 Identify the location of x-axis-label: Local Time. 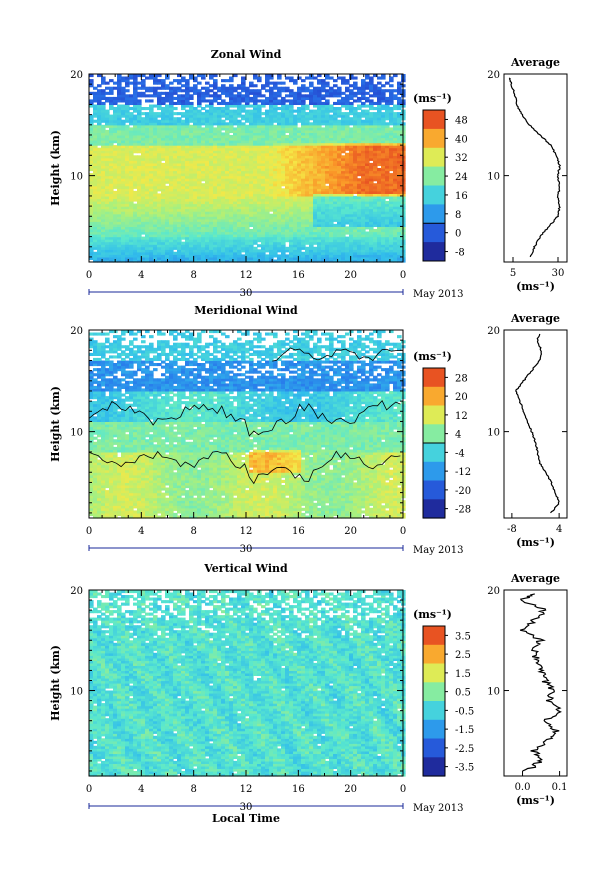
(246, 818).